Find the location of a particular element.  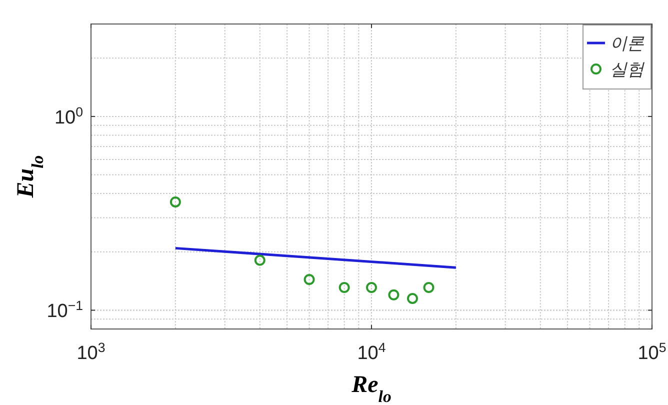

x-tick-label: 10$^{5}$ is located at coordinates (652, 352).